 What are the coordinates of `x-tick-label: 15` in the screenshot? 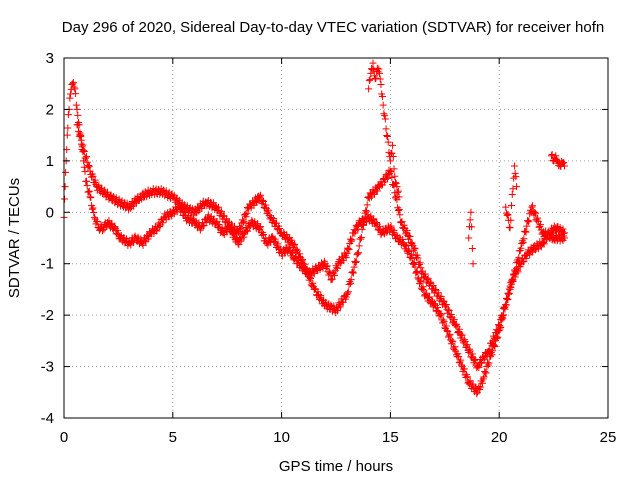 It's located at (390, 437).